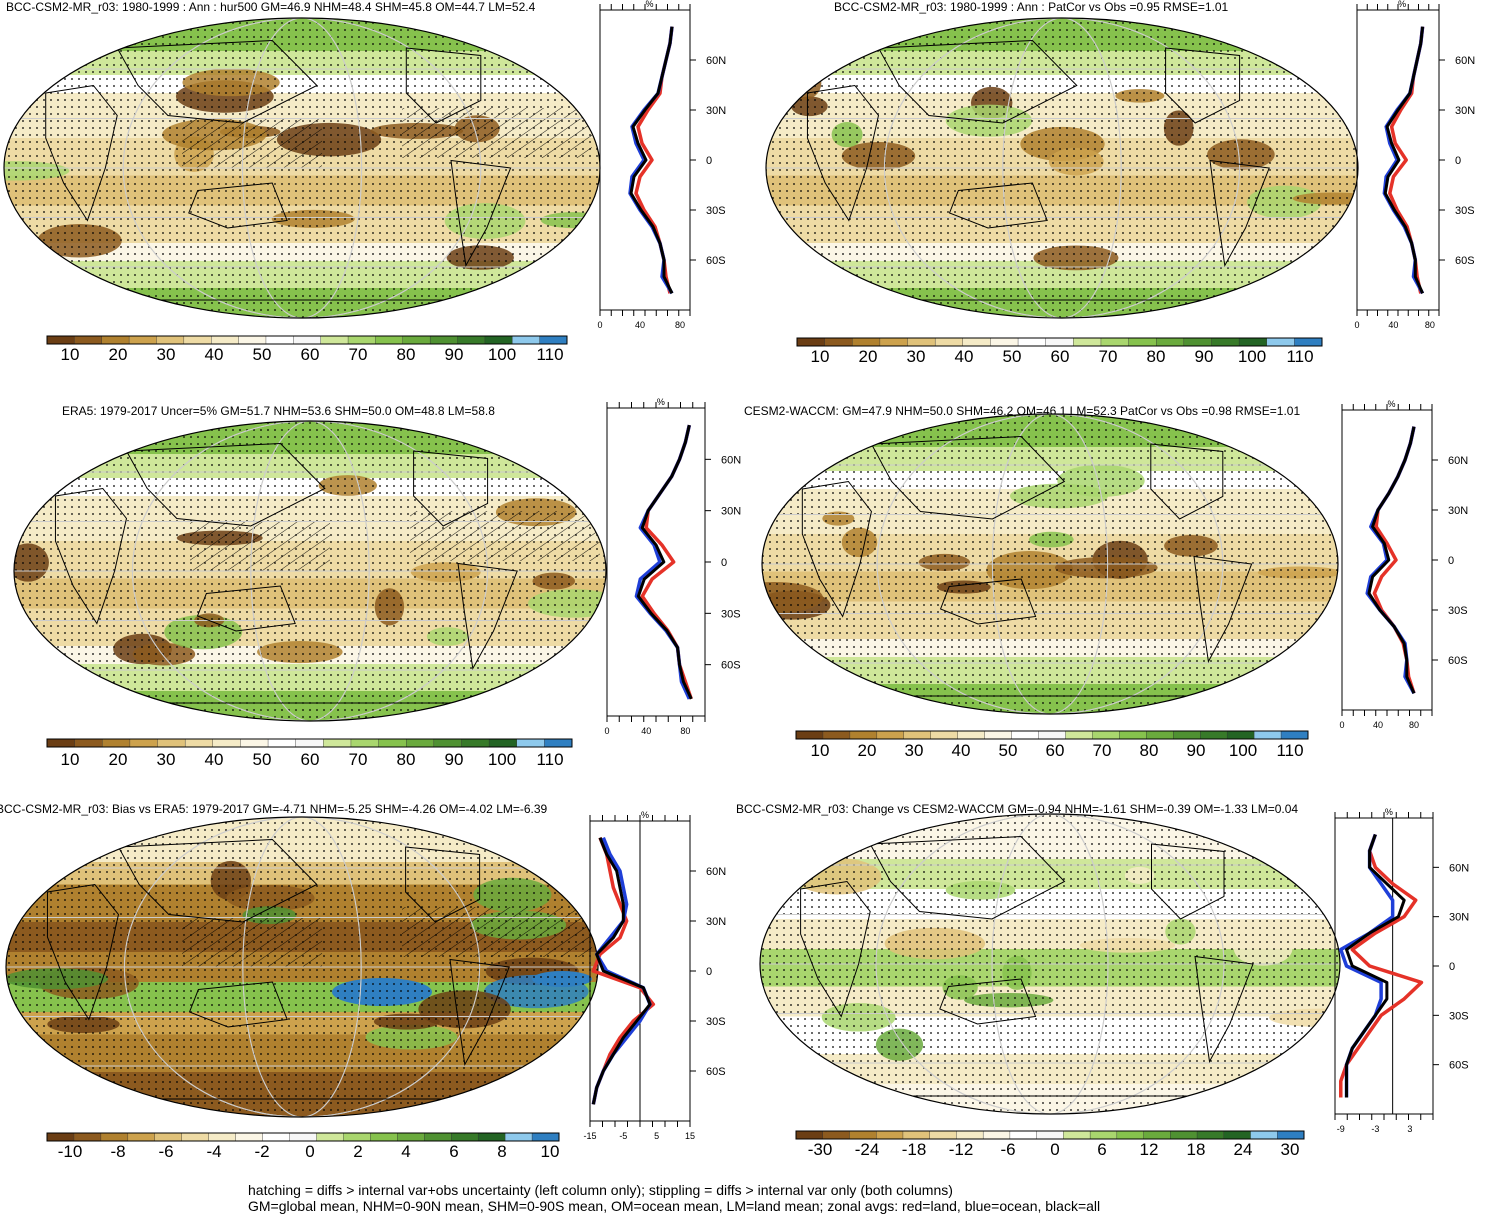  What do you see at coordinates (1196, 1149) in the screenshot?
I see `colorbar-label: 18` at bounding box center [1196, 1149].